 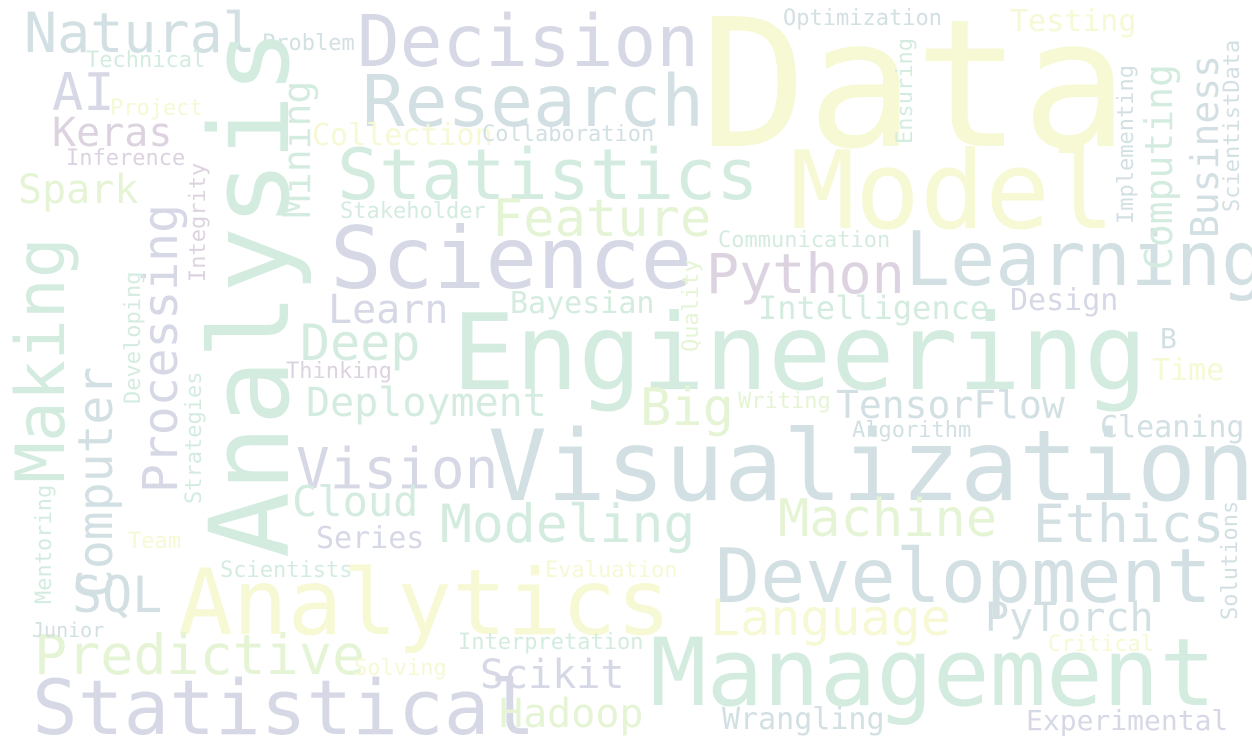 What do you see at coordinates (963, 576) in the screenshot?
I see `word-development: Development` at bounding box center [963, 576].